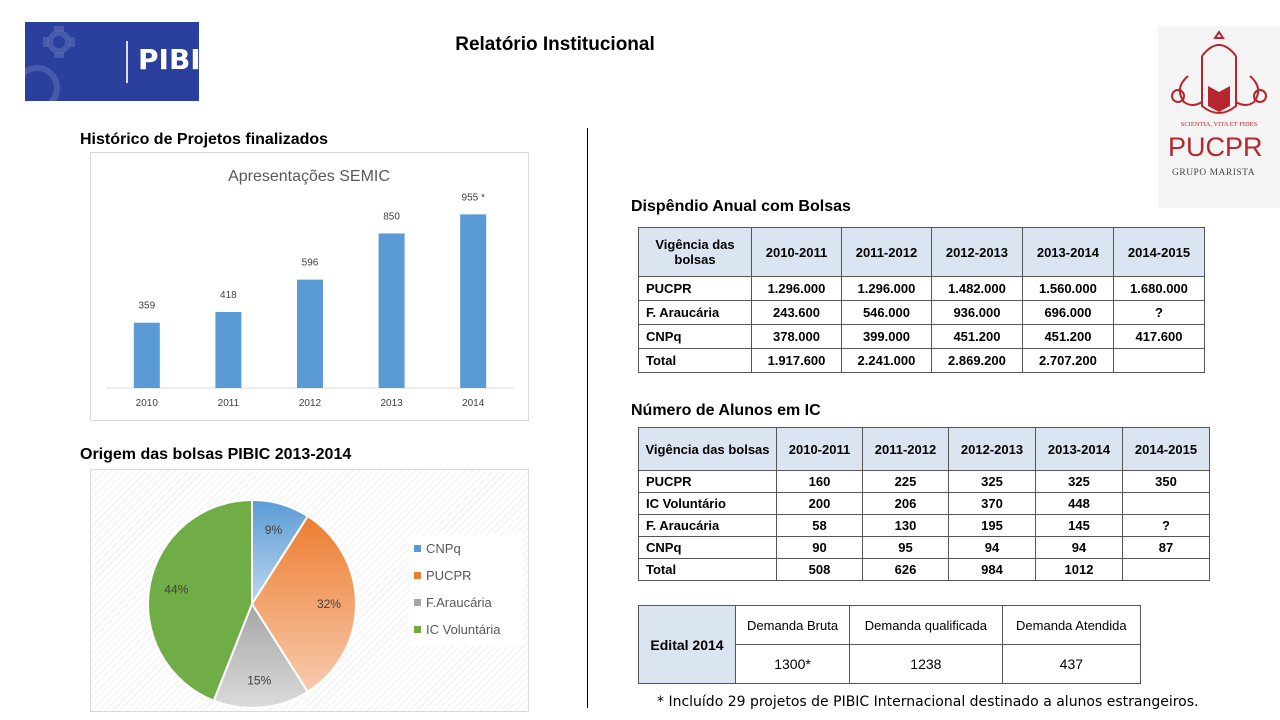 The image size is (1280, 720). I want to click on header-cell: 2010-2011, so click(819, 449).